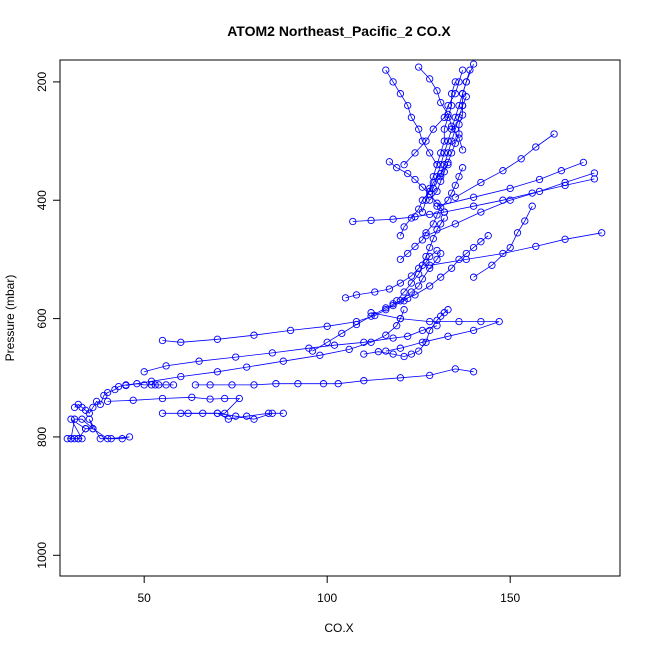 This screenshot has height=650, width=650. I want to click on y-tick-label: 600, so click(42, 318).